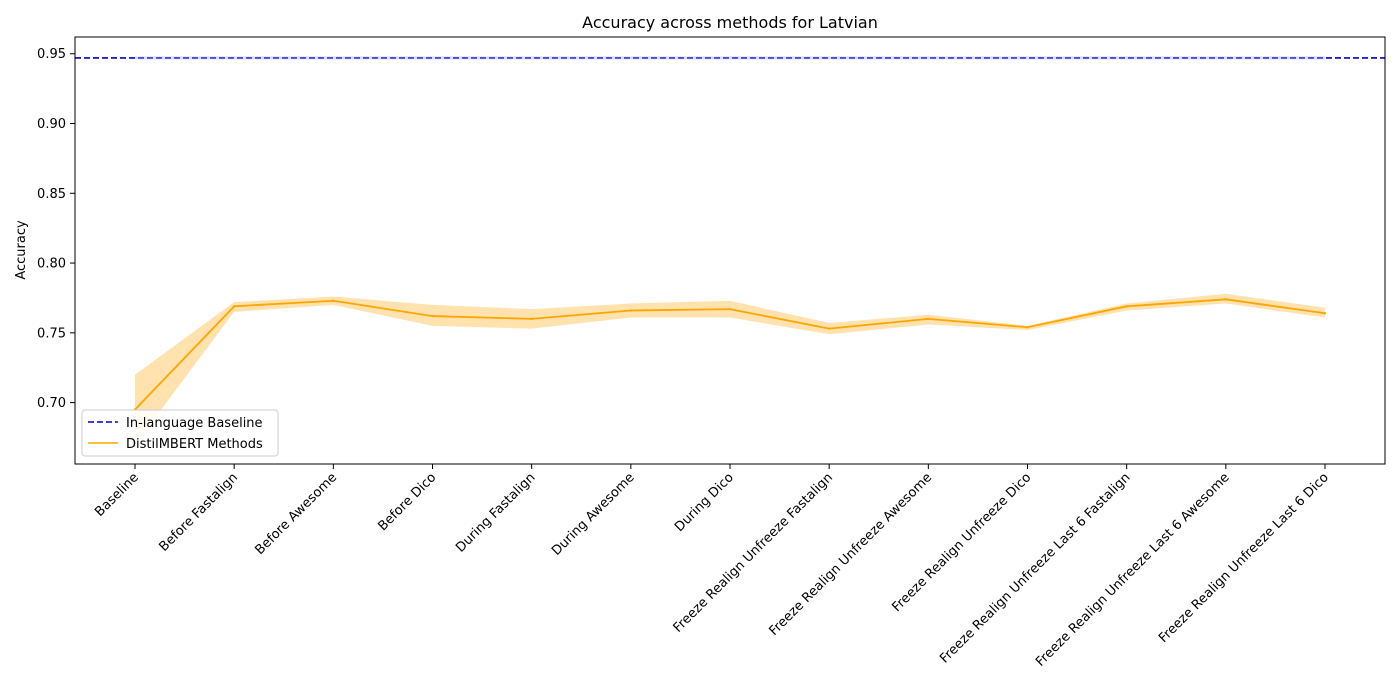 This screenshot has height=700, width=1400. I want to click on x-tick-label: Before Fastalign, so click(199, 512).